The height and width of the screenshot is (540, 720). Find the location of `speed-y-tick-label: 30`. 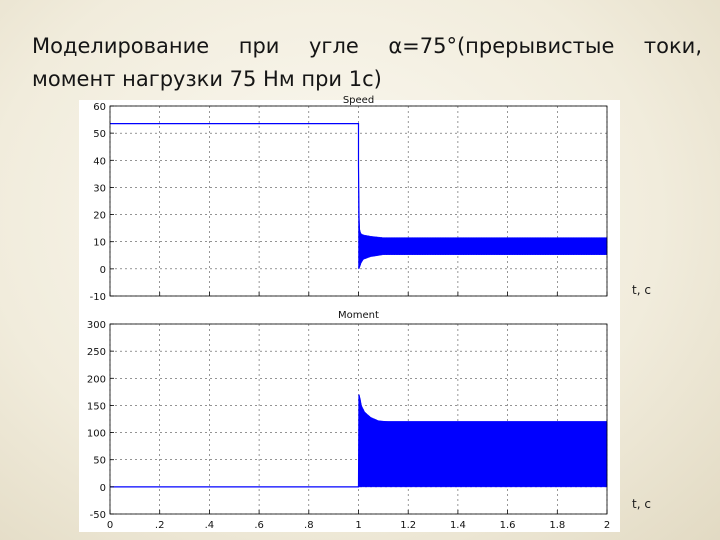

speed-y-tick-label: 30 is located at coordinates (99, 188).